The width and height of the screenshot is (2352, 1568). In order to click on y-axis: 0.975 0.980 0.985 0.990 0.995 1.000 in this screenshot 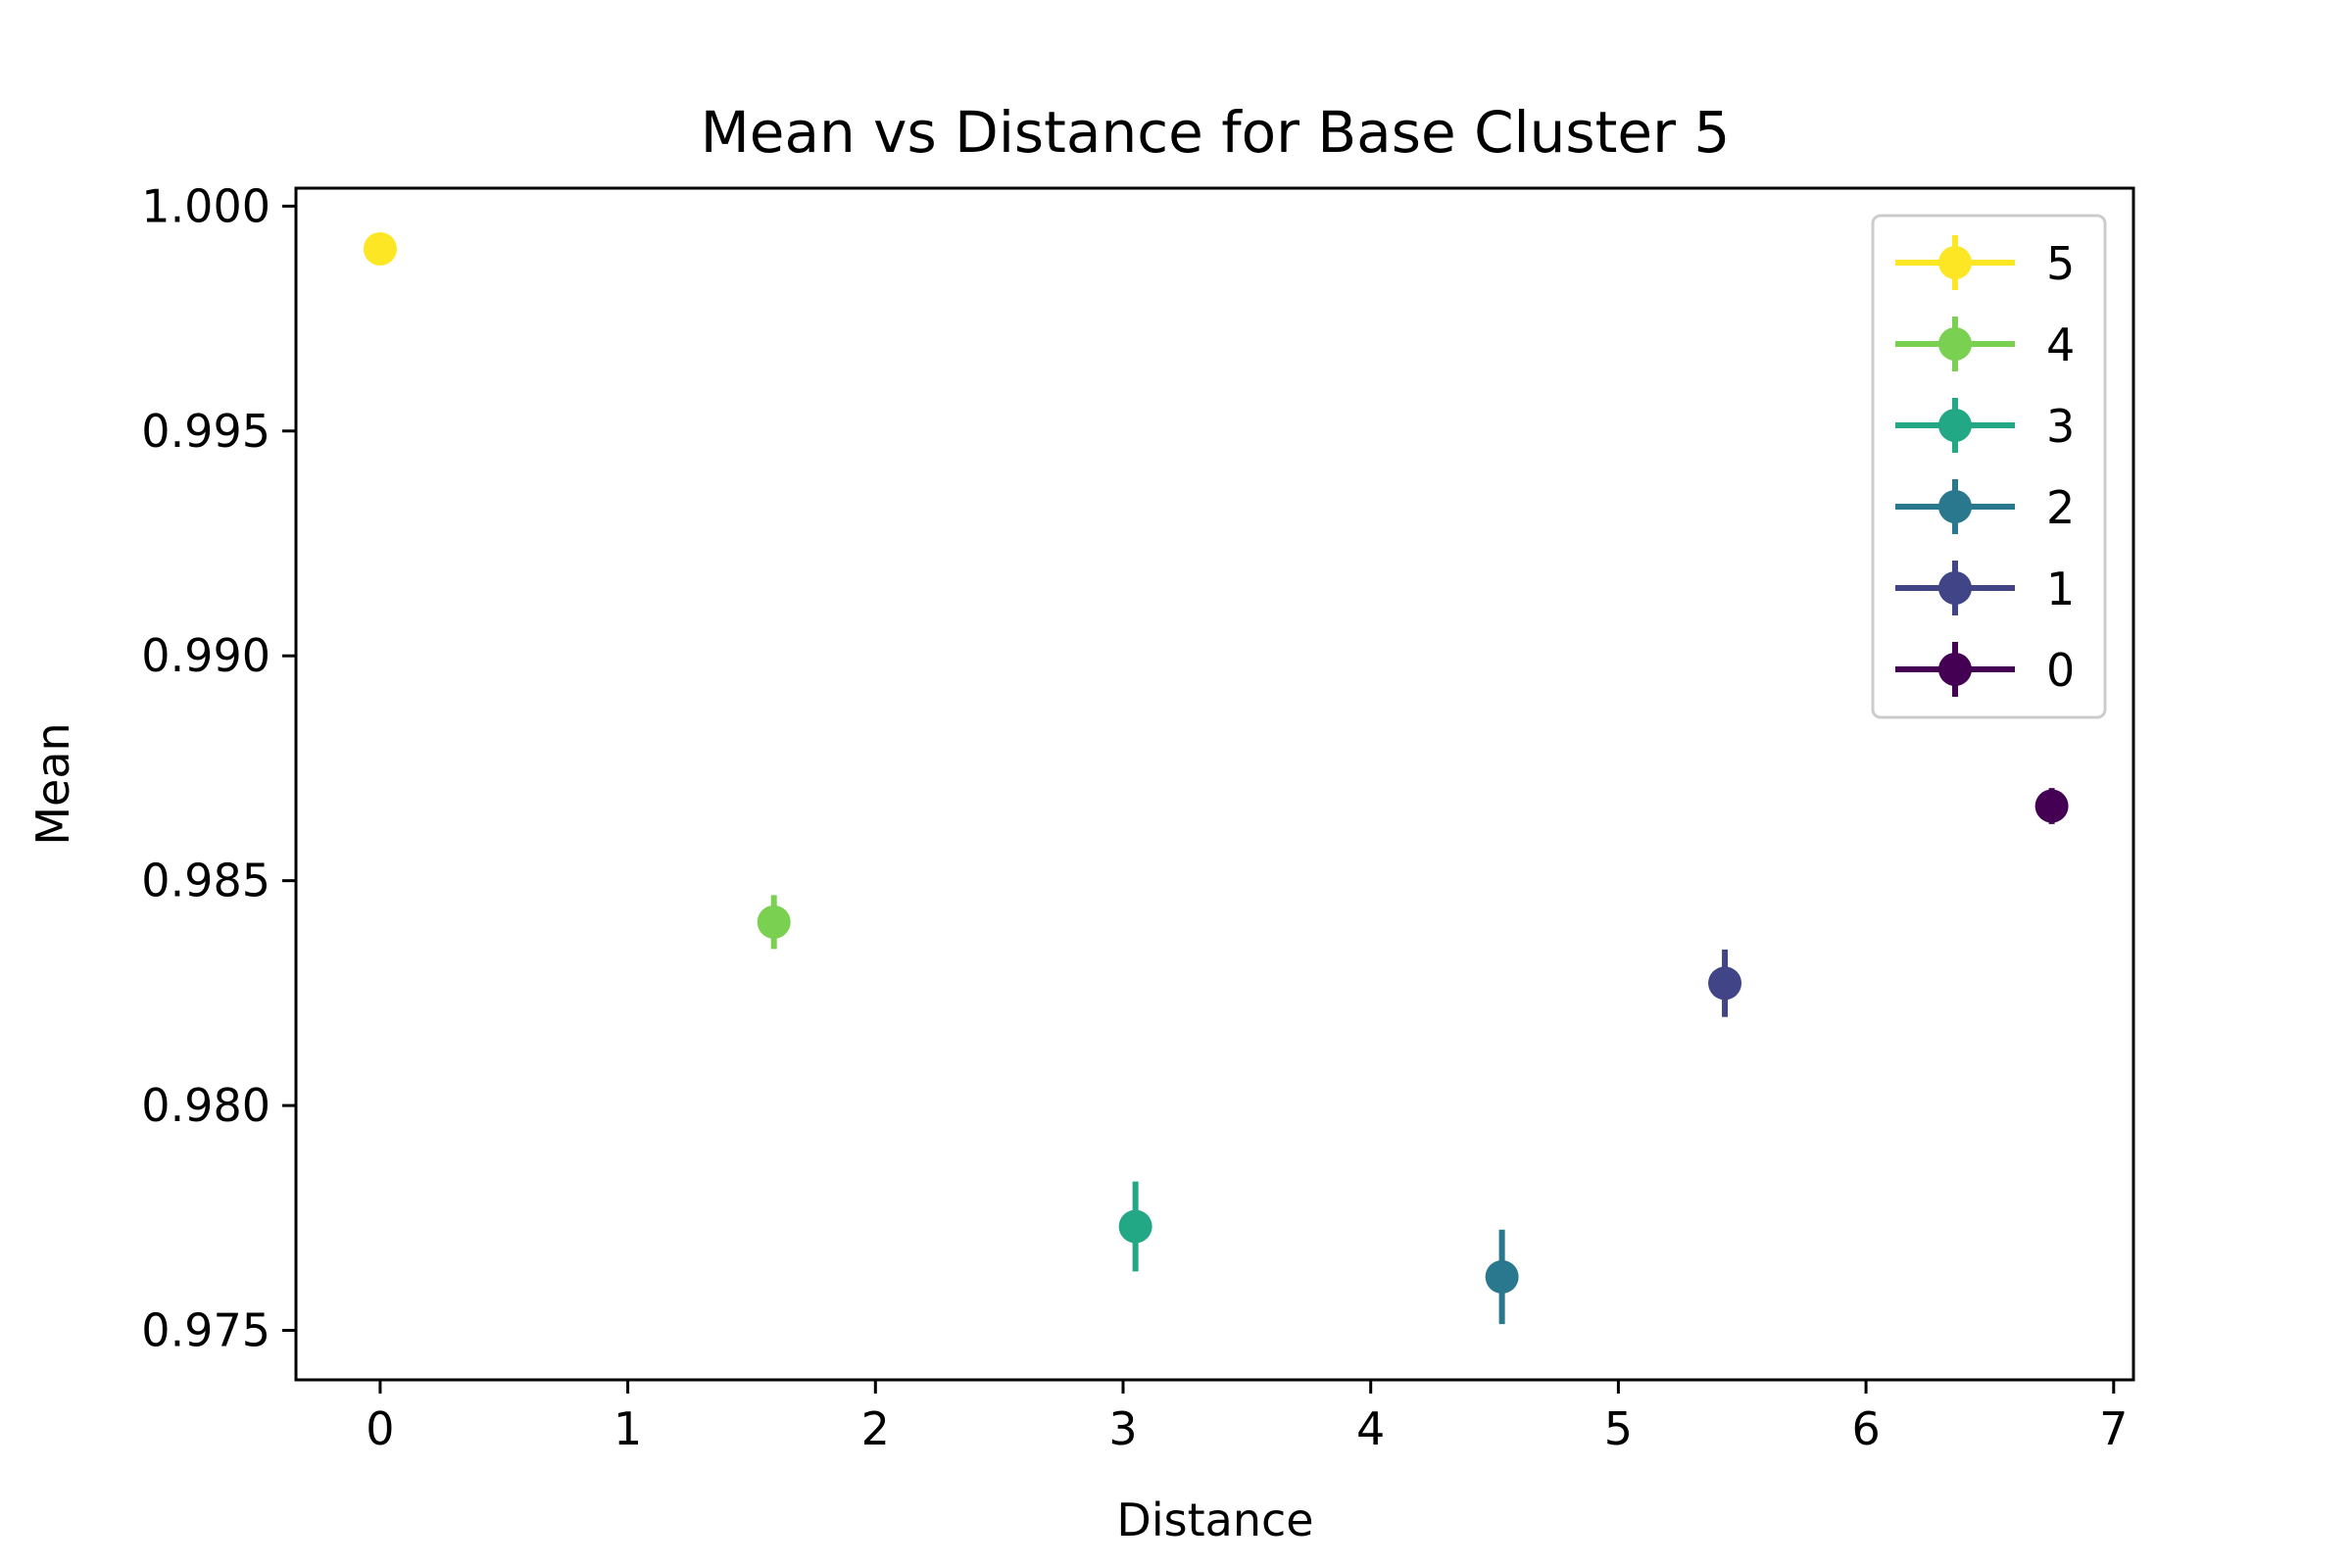, I will do `click(218, 768)`.